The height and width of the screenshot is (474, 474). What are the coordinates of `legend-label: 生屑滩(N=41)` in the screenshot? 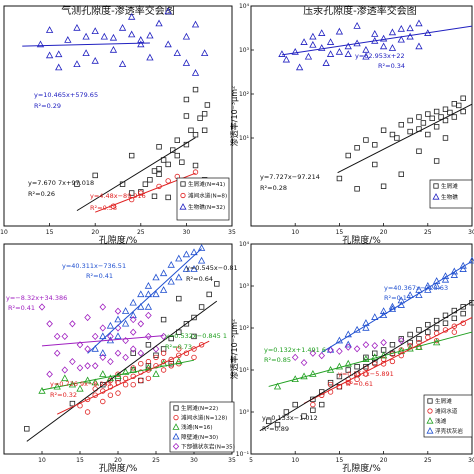 It's located at (206, 184).